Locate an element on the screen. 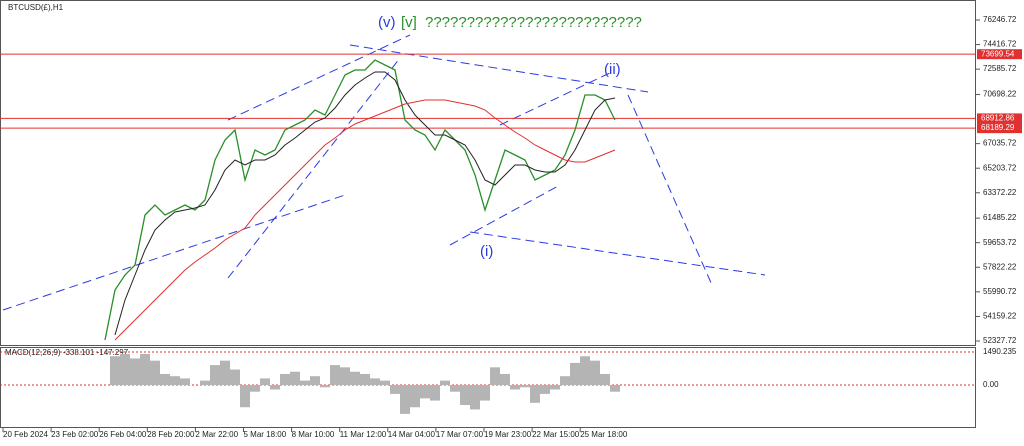 This screenshot has width=1024, height=446. y-tick-label: 74416.72 is located at coordinates (1000, 44).